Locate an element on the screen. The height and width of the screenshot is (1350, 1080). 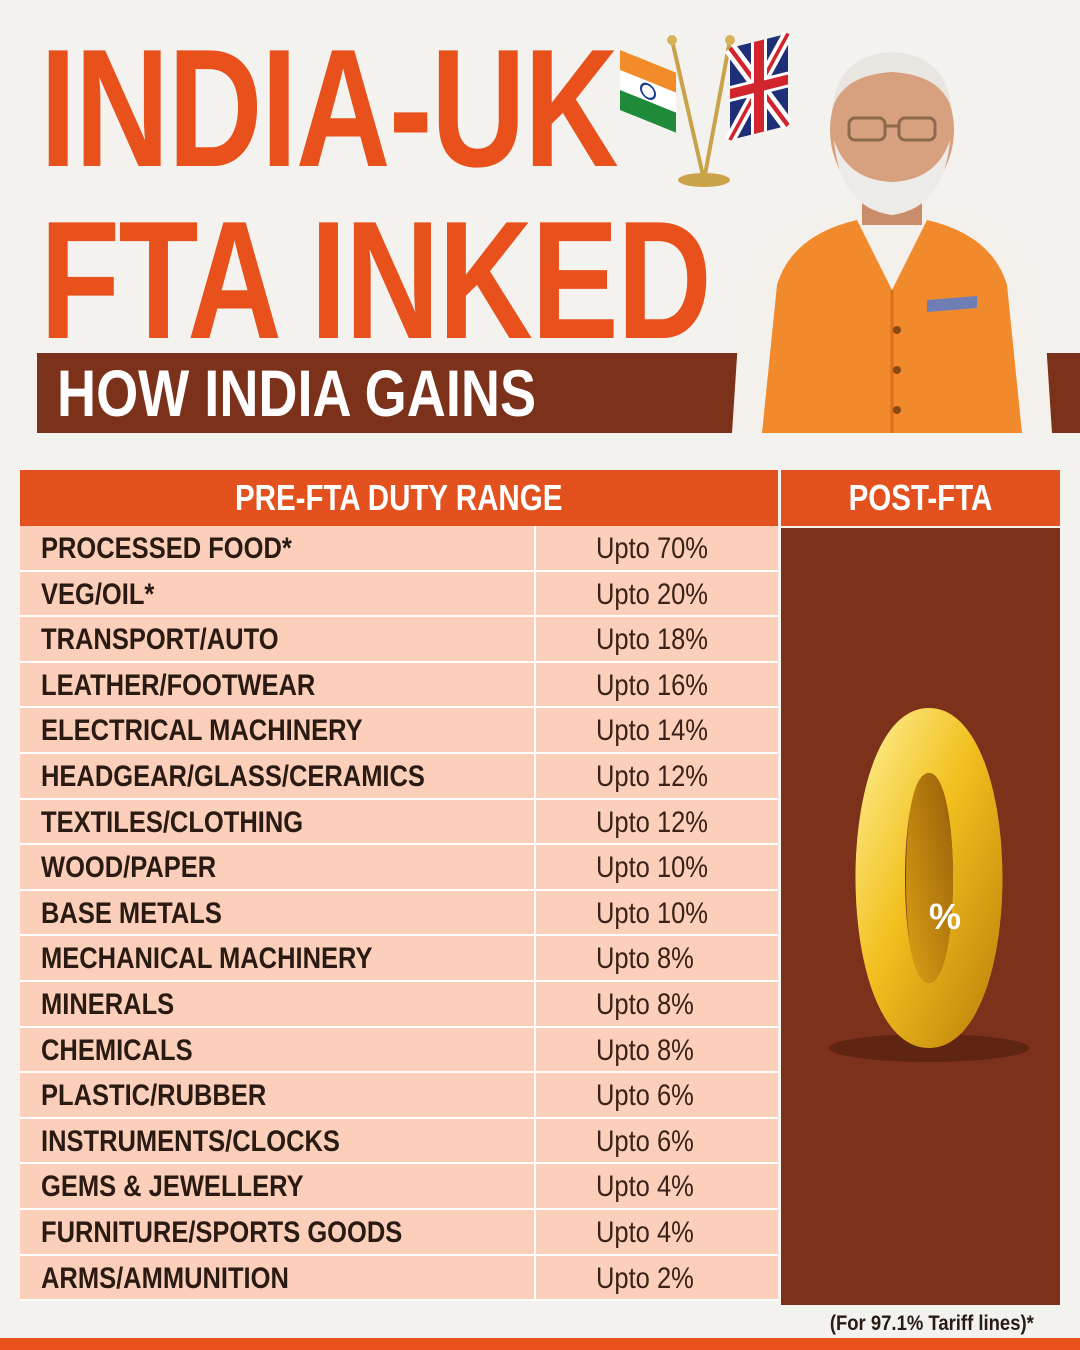
category-label: INSTRUMENTS/CLOCKS is located at coordinates (190, 1141).